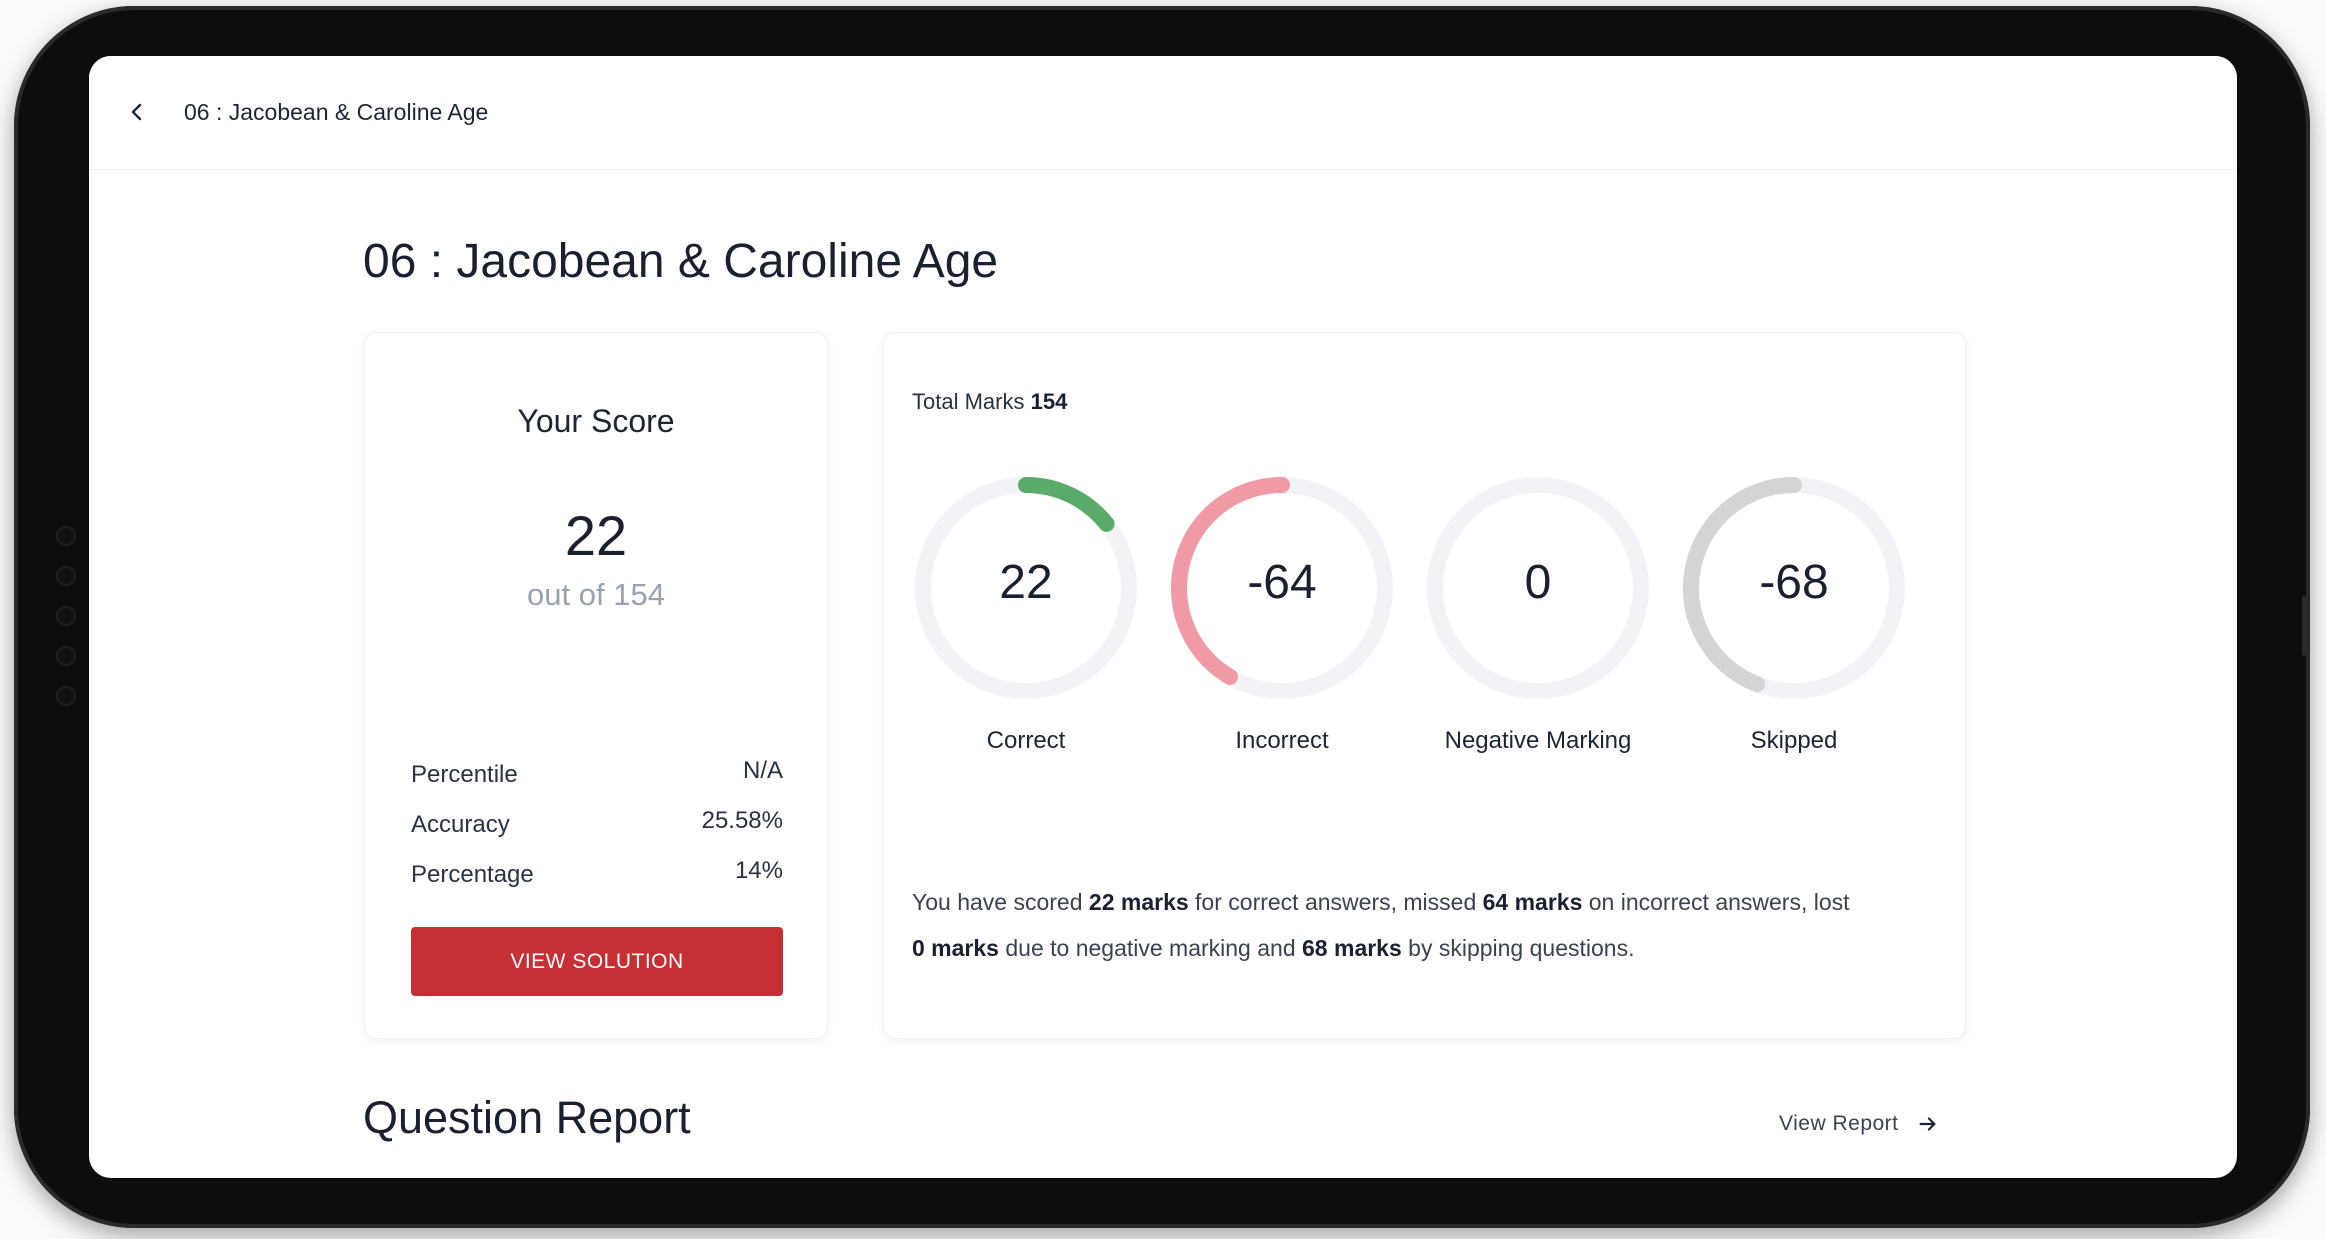 The width and height of the screenshot is (2326, 1239). Describe the element at coordinates (968, 401) in the screenshot. I see `total-marks-label: Total Marks` at that location.